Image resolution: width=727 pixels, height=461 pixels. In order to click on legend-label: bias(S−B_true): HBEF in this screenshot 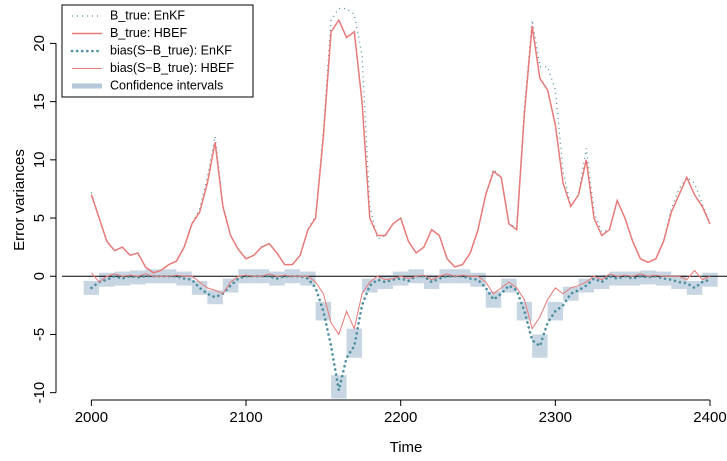, I will do `click(172, 68)`.